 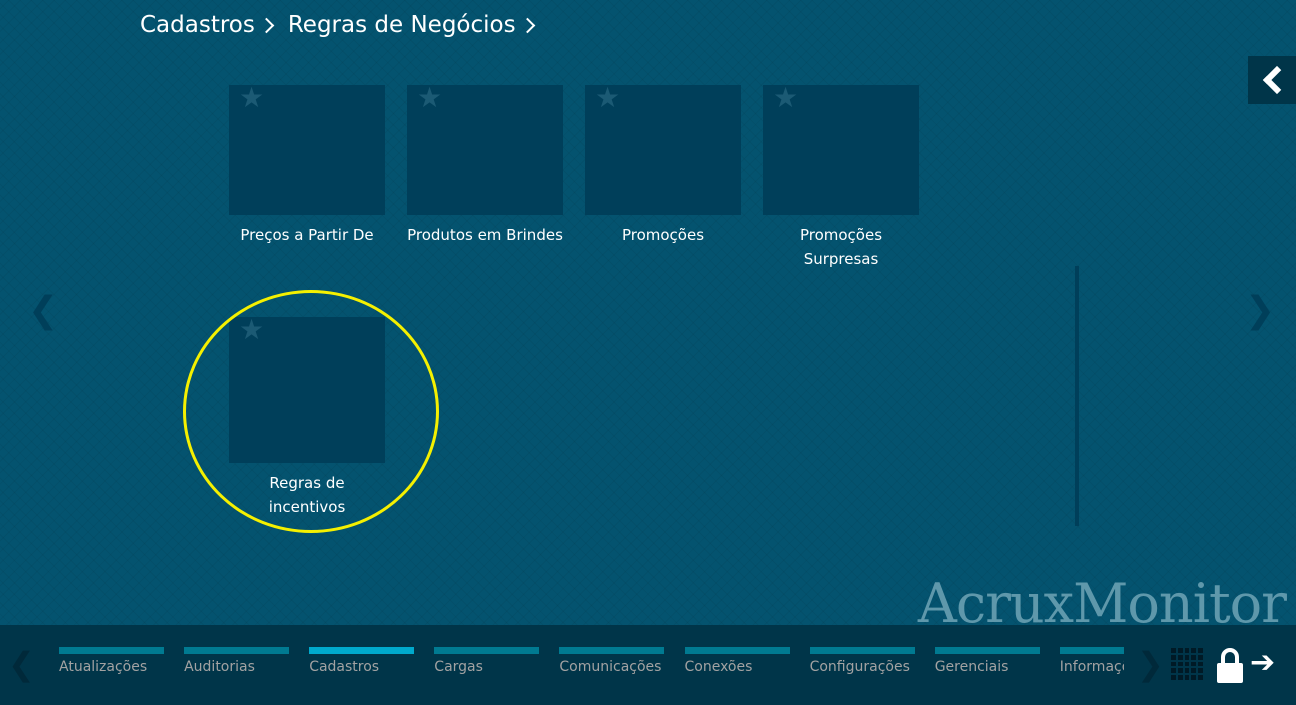 I want to click on nav-item: Informações, so click(x=1091, y=661).